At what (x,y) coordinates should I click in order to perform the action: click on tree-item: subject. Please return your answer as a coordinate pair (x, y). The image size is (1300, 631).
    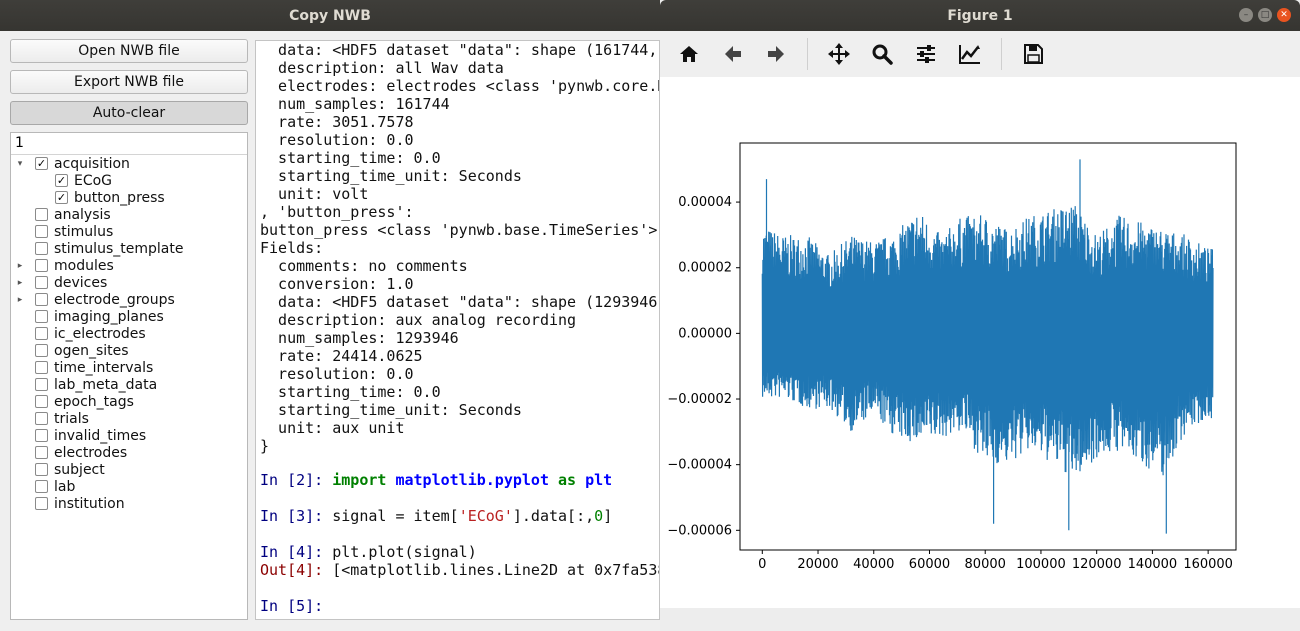
    Looking at the image, I should click on (60, 469).